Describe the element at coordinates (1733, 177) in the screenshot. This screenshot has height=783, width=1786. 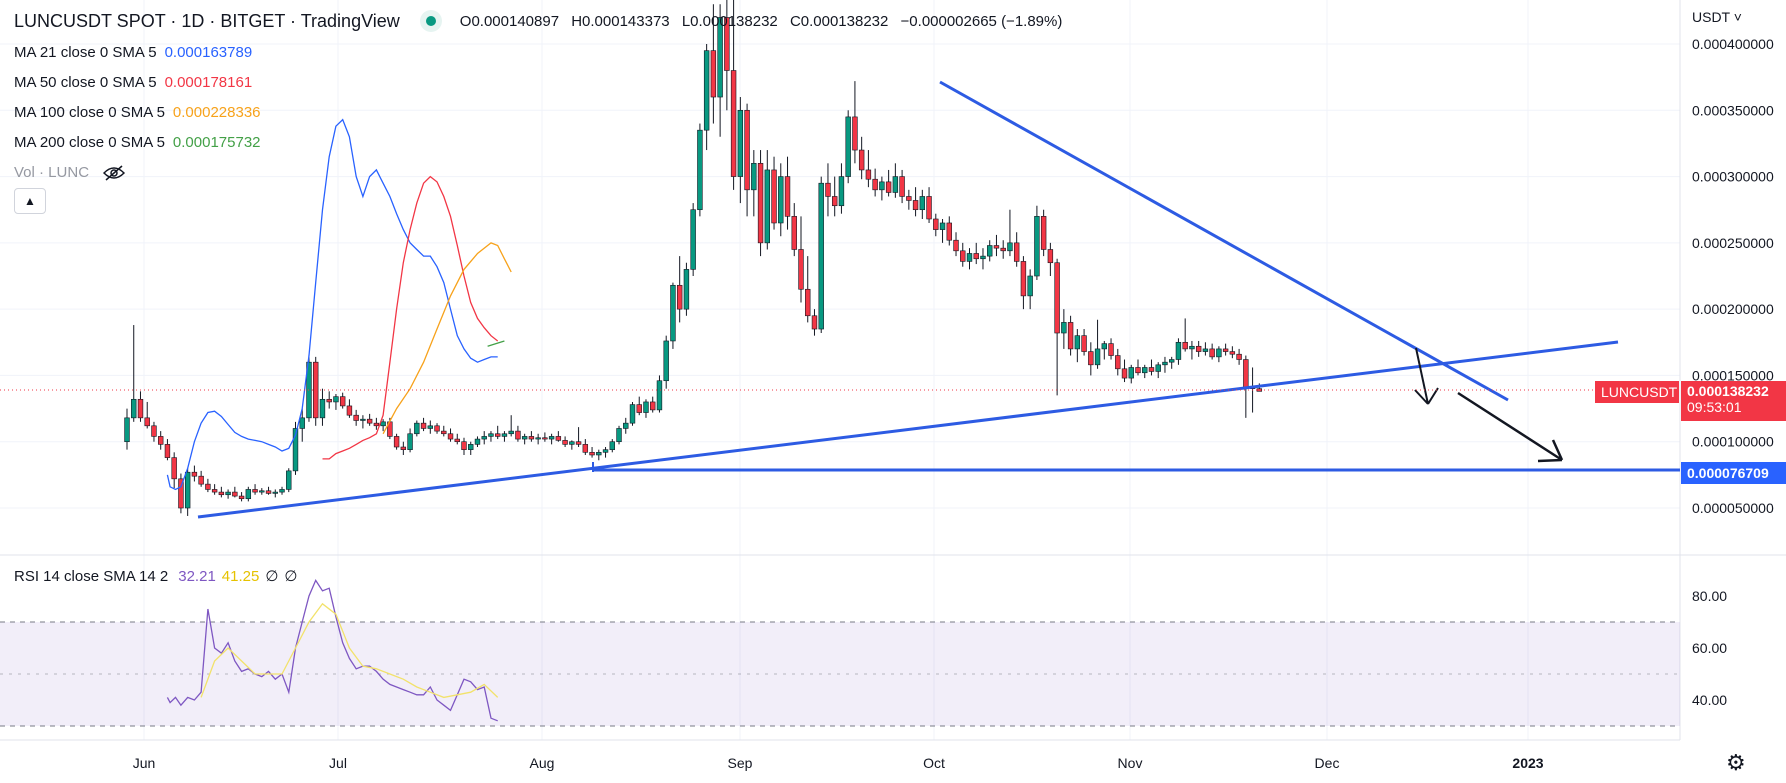
I see `y-tick-label: 0.000300000` at that location.